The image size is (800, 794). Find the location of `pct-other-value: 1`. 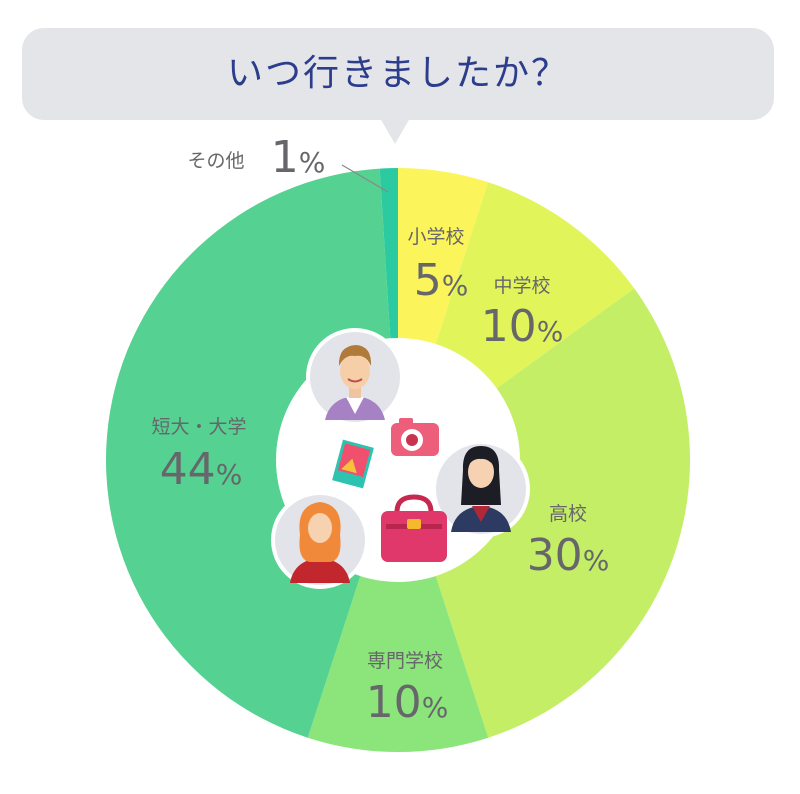

pct-other-value: 1 is located at coordinates (285, 157).